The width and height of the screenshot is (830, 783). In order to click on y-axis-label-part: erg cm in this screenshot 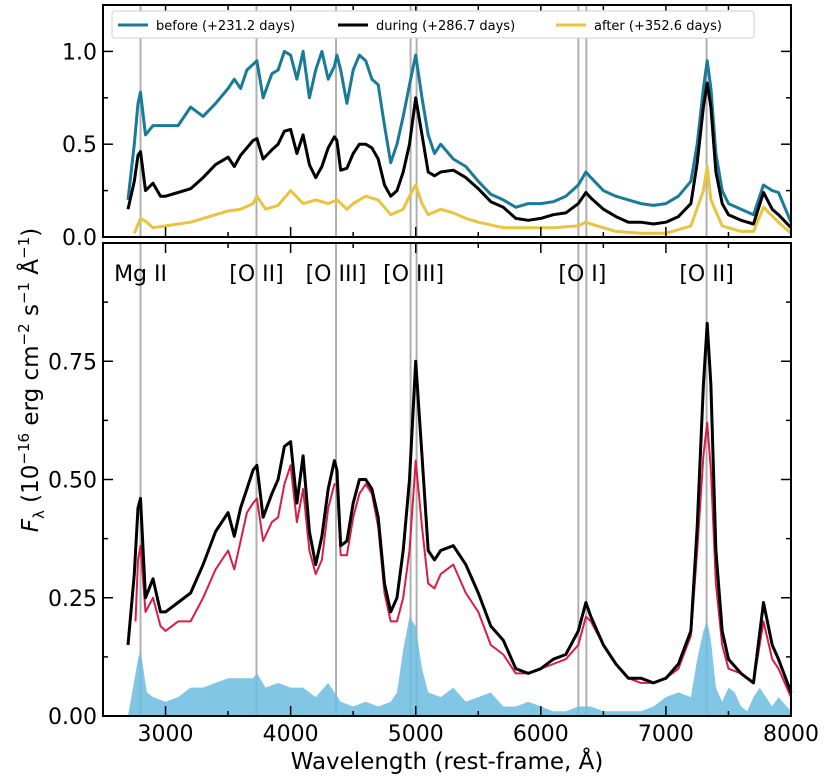, I will do `click(31, 388)`.